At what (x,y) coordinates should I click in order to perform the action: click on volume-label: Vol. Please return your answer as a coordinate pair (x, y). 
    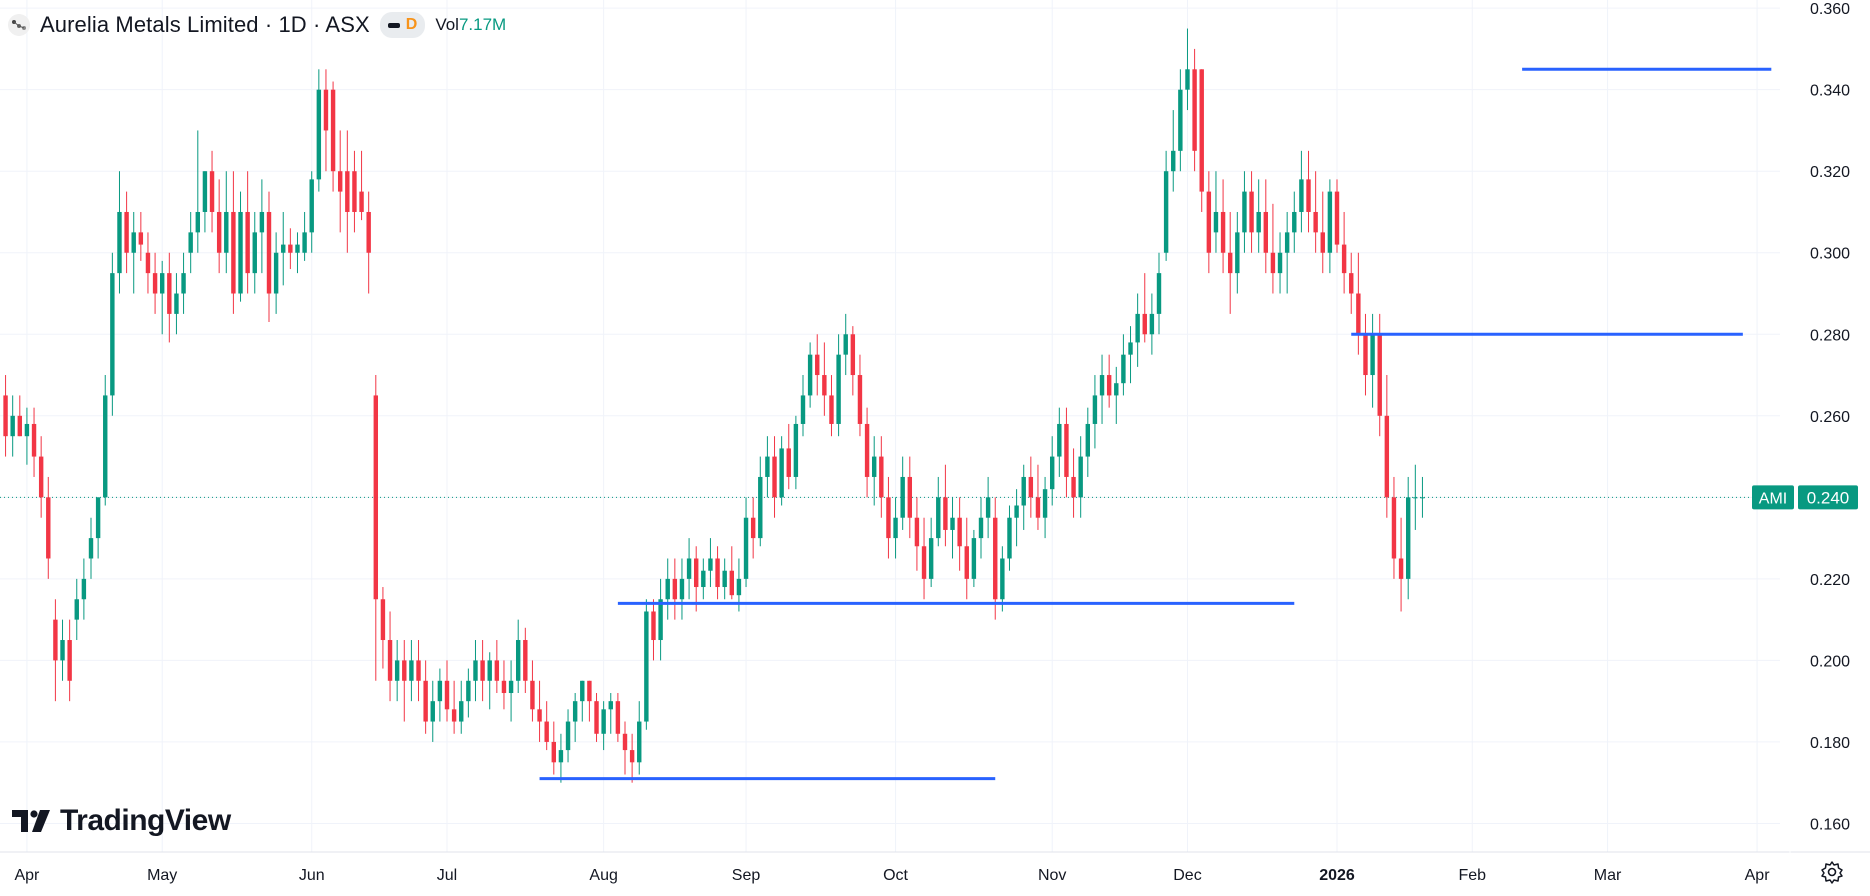
    Looking at the image, I should click on (447, 24).